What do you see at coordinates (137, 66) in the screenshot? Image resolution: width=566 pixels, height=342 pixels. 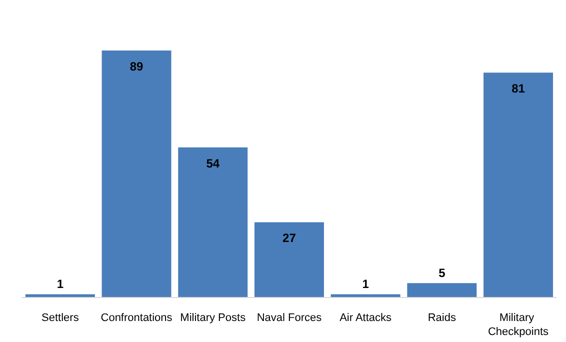 I see `data-label: 89` at bounding box center [137, 66].